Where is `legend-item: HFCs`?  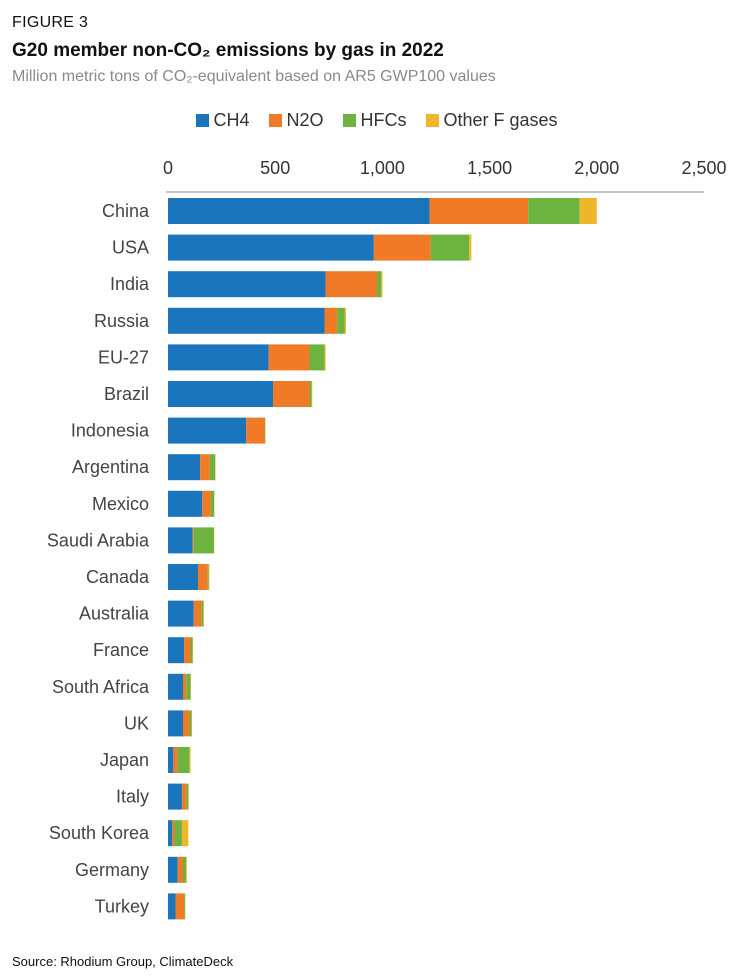
legend-item: HFCs is located at coordinates (374, 120).